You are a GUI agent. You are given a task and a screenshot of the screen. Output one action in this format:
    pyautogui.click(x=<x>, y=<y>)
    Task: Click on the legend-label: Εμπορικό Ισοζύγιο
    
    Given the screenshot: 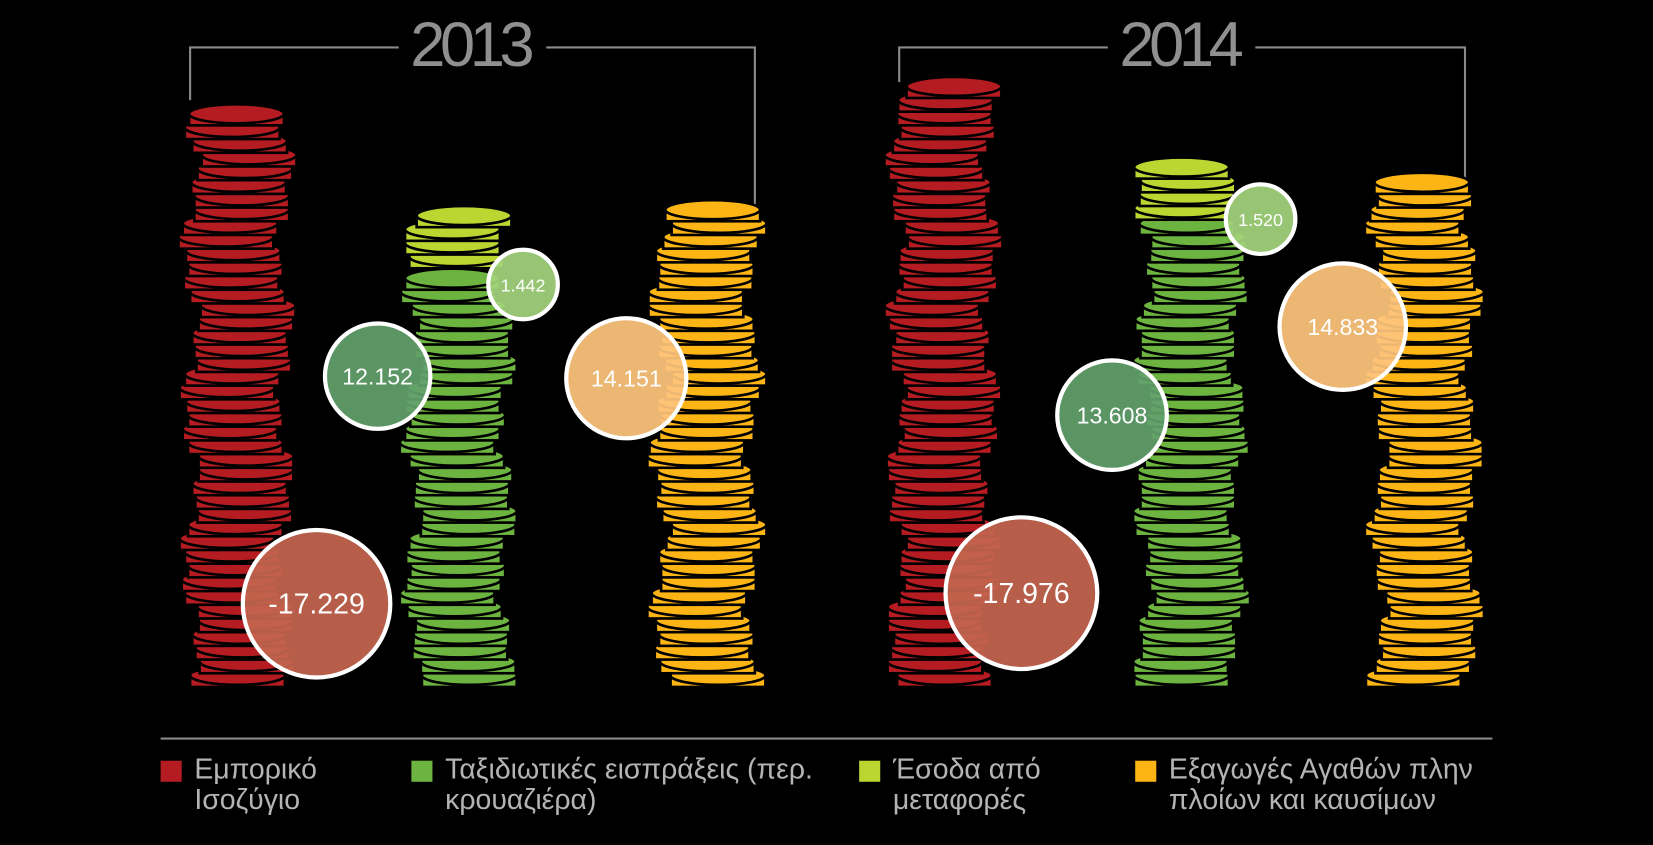 What is the action you would take?
    pyautogui.click(x=255, y=785)
    